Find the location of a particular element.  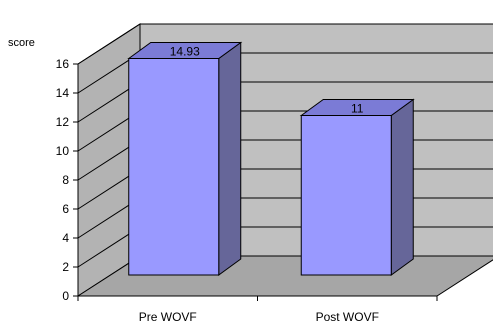

y-tick-label: 16 is located at coordinates (63, 64).